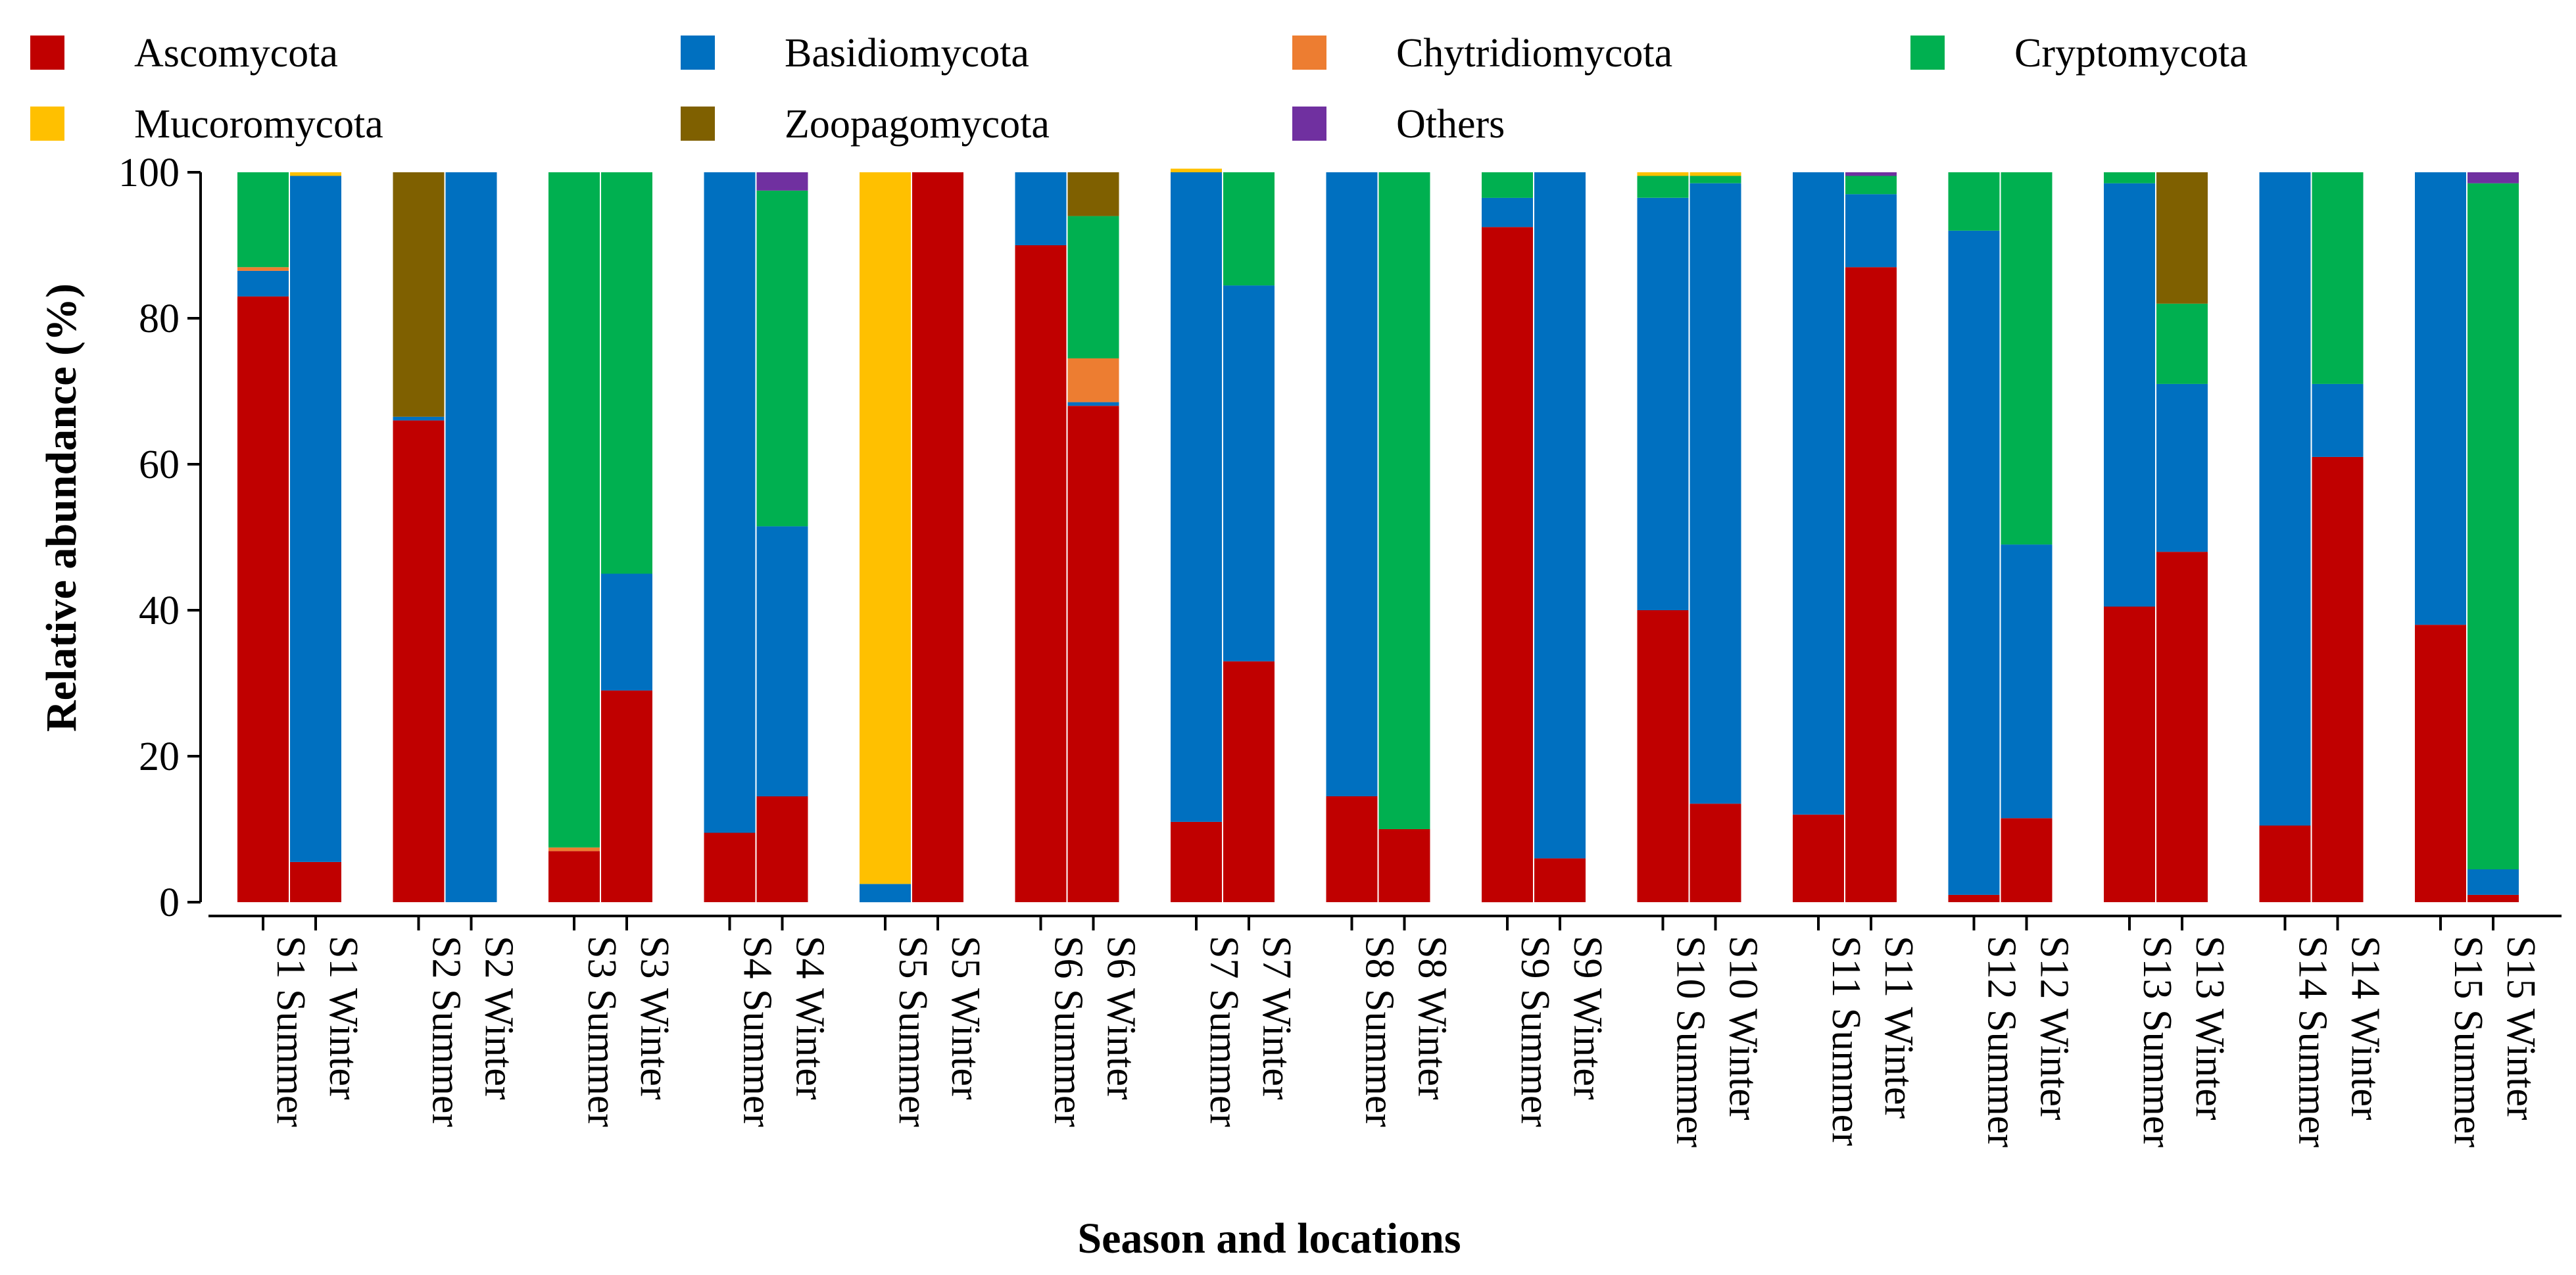 This screenshot has height=1275, width=2576. Describe the element at coordinates (2493, 537) in the screenshot. I see `bar-s15-winter` at that location.